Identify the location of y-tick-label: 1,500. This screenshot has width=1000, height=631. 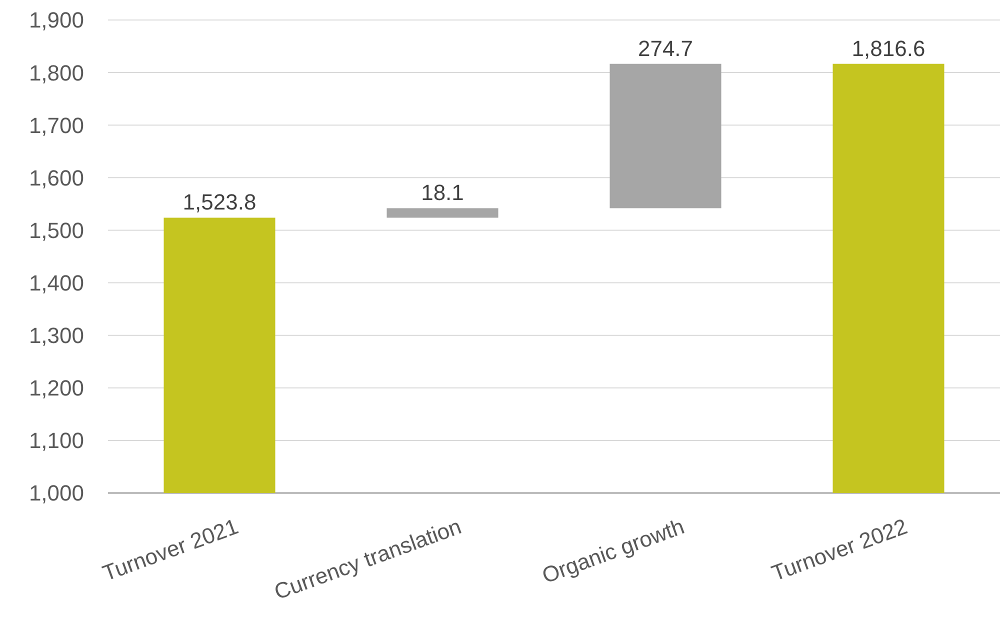
(56, 230).